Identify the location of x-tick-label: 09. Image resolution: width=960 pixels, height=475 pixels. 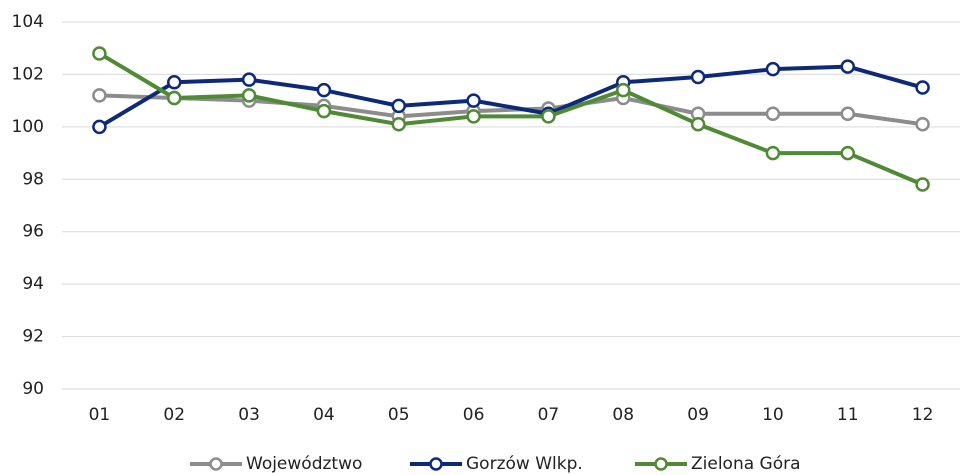
(698, 415).